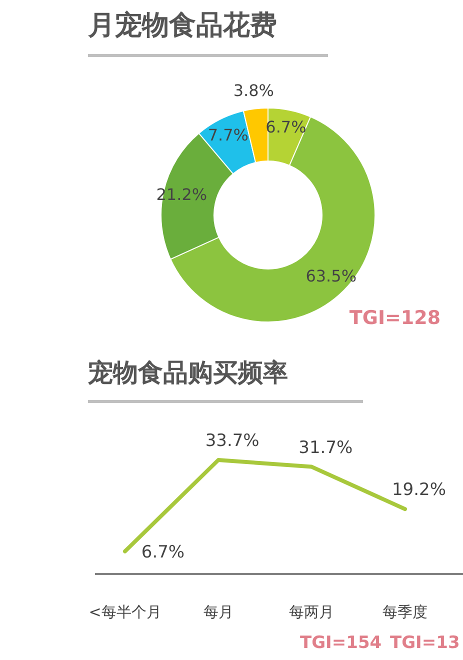 Image resolution: width=463 pixels, height=660 pixels. Describe the element at coordinates (187, 372) in the screenshot. I see `chart-title: 宠物食品购买频率` at that location.